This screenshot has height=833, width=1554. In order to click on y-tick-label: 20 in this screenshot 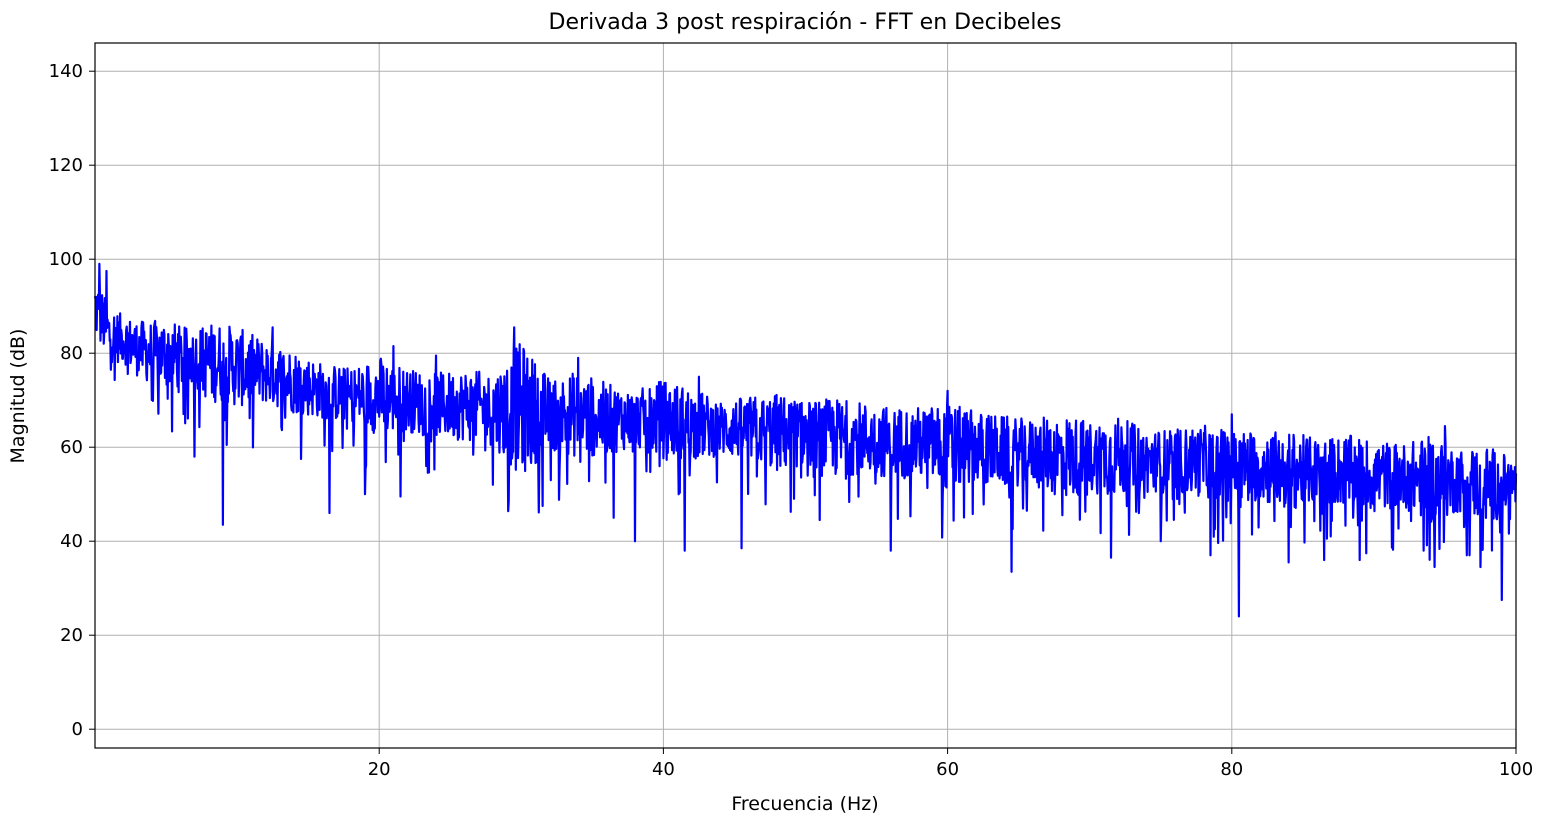, I will do `click(71, 635)`.